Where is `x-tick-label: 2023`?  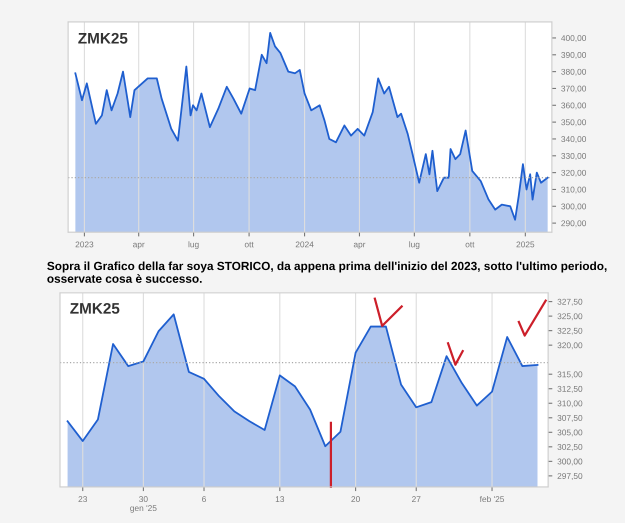 x-tick-label: 2023 is located at coordinates (85, 244).